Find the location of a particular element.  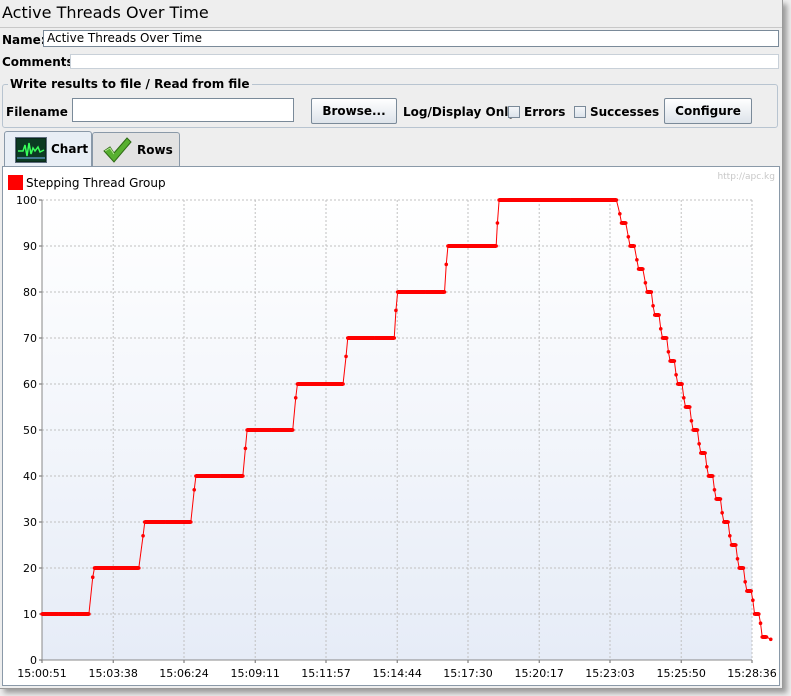

legend-label: Stepping Thread Group is located at coordinates (96, 183).